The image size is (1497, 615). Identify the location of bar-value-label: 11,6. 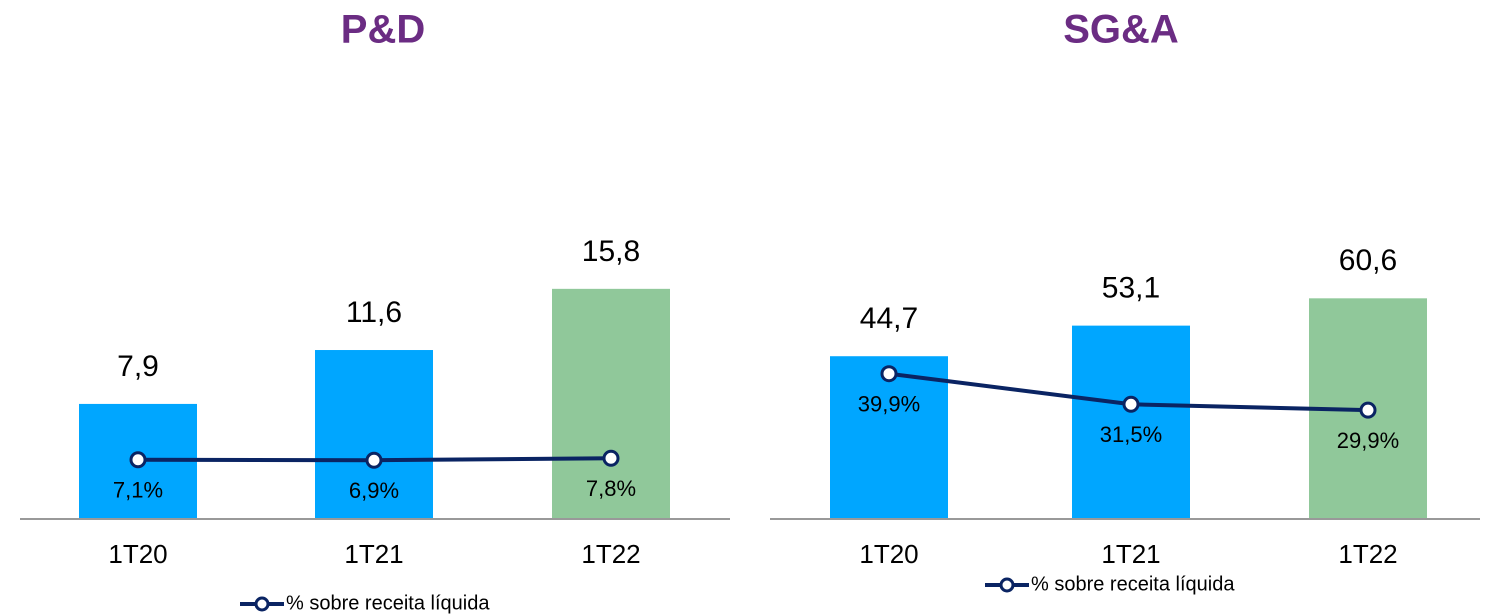
(374, 312).